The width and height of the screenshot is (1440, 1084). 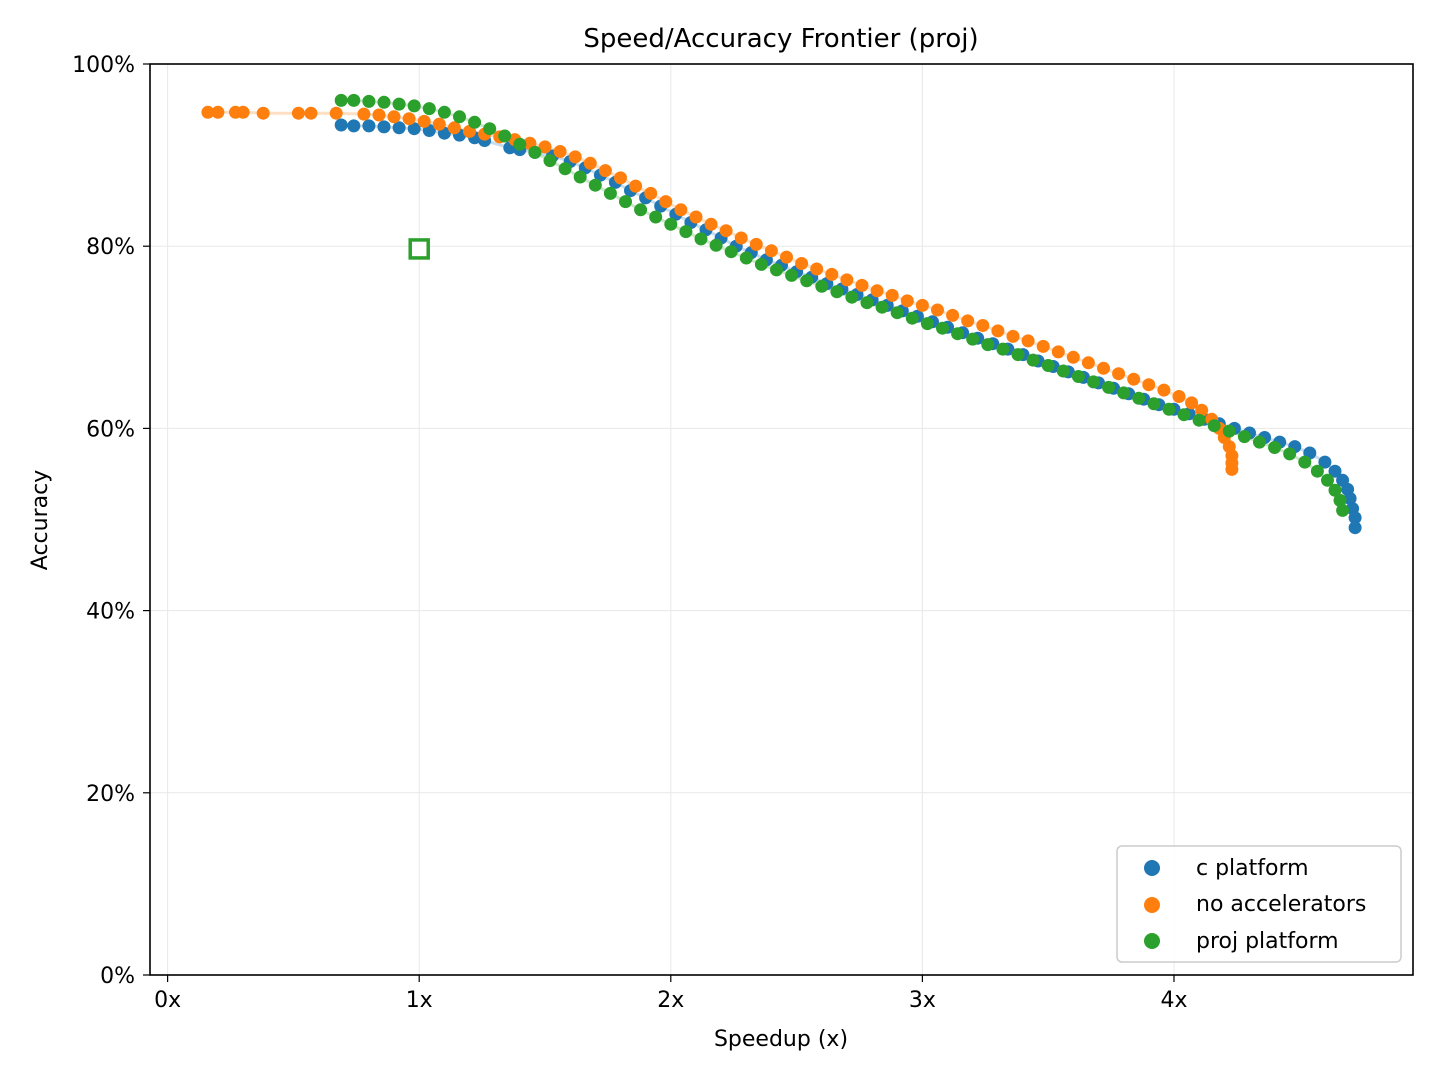 I want to click on legend-box, so click(x=1259, y=904).